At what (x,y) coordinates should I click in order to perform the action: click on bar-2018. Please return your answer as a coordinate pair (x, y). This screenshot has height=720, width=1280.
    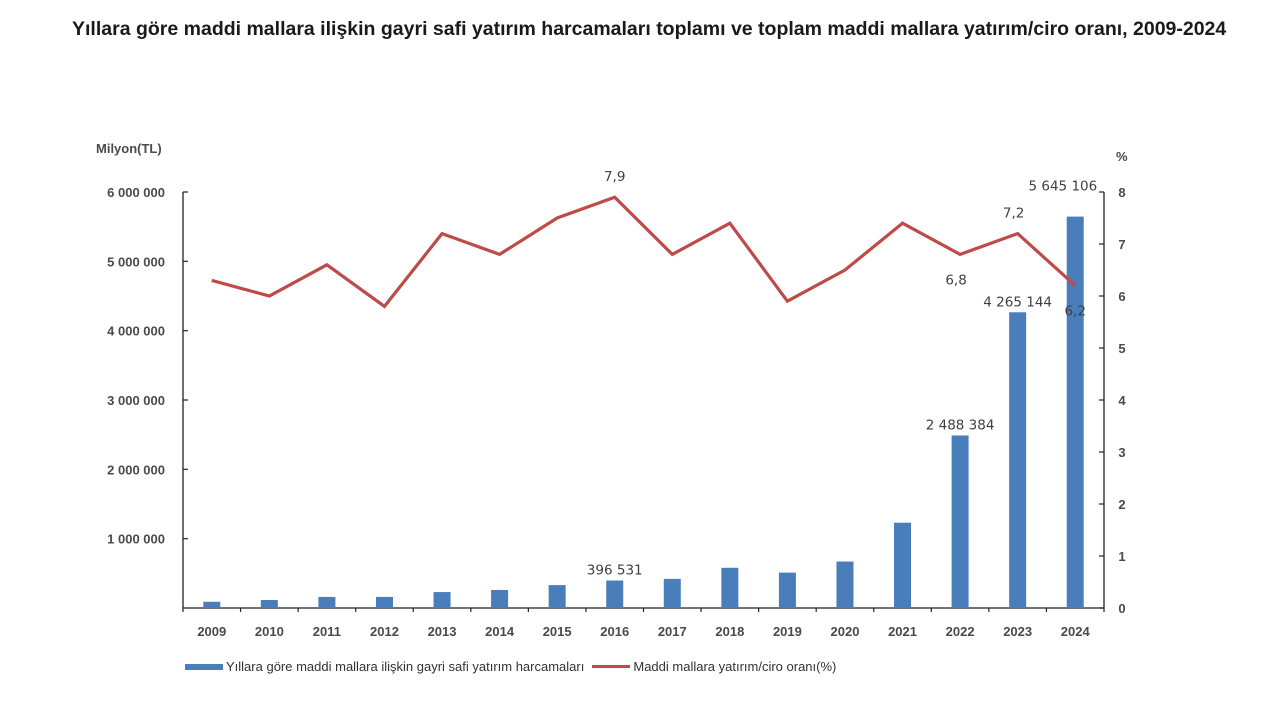
    Looking at the image, I should click on (730, 587).